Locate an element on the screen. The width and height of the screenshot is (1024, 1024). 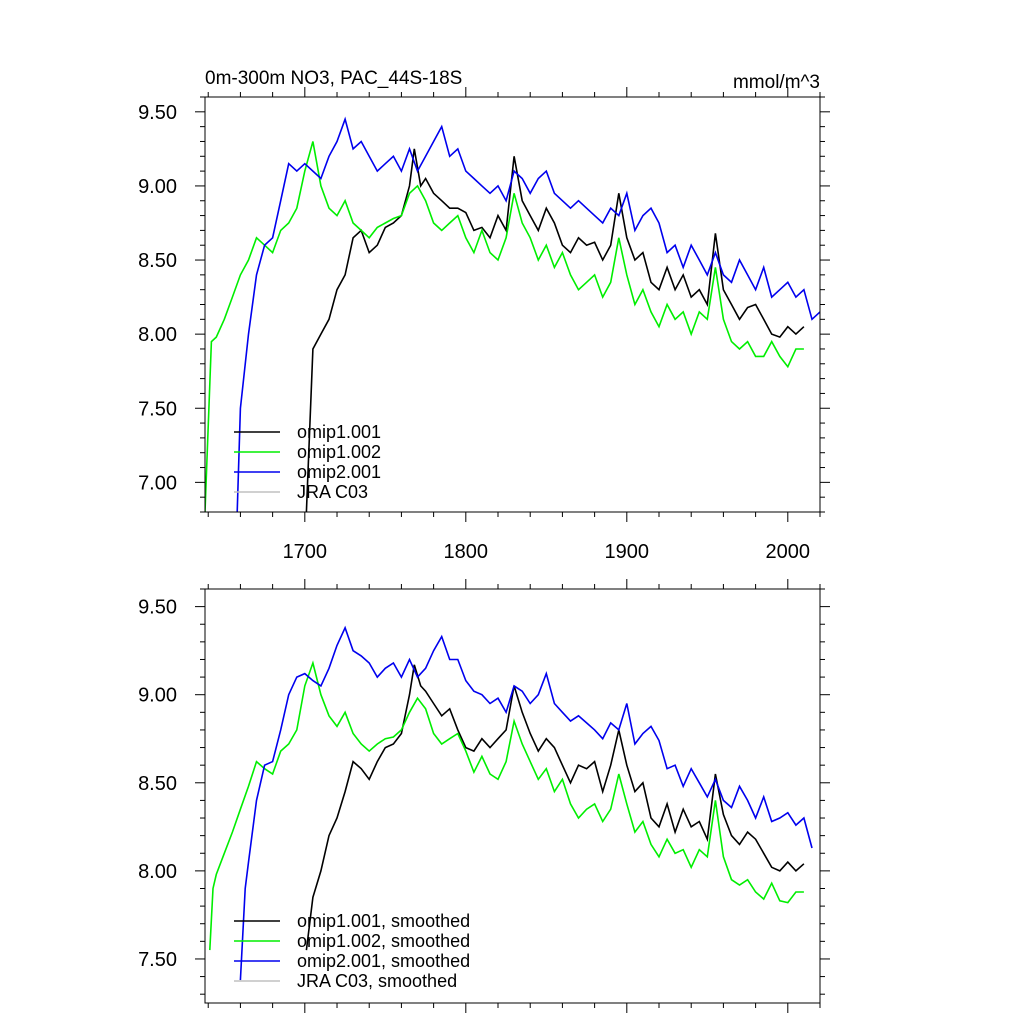
top-chart-units: mmol/m^3 is located at coordinates (776, 82).